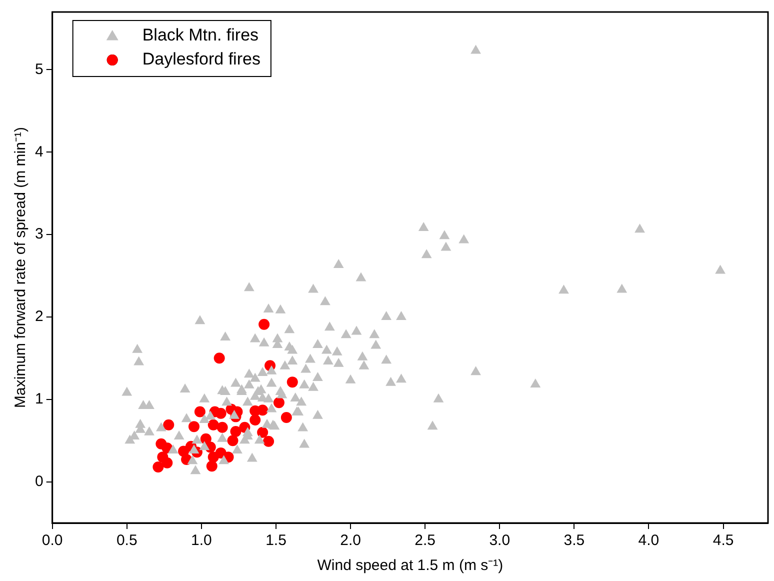 The width and height of the screenshot is (774, 581). What do you see at coordinates (723, 541) in the screenshot?
I see `x-tick-label: 4.5` at bounding box center [723, 541].